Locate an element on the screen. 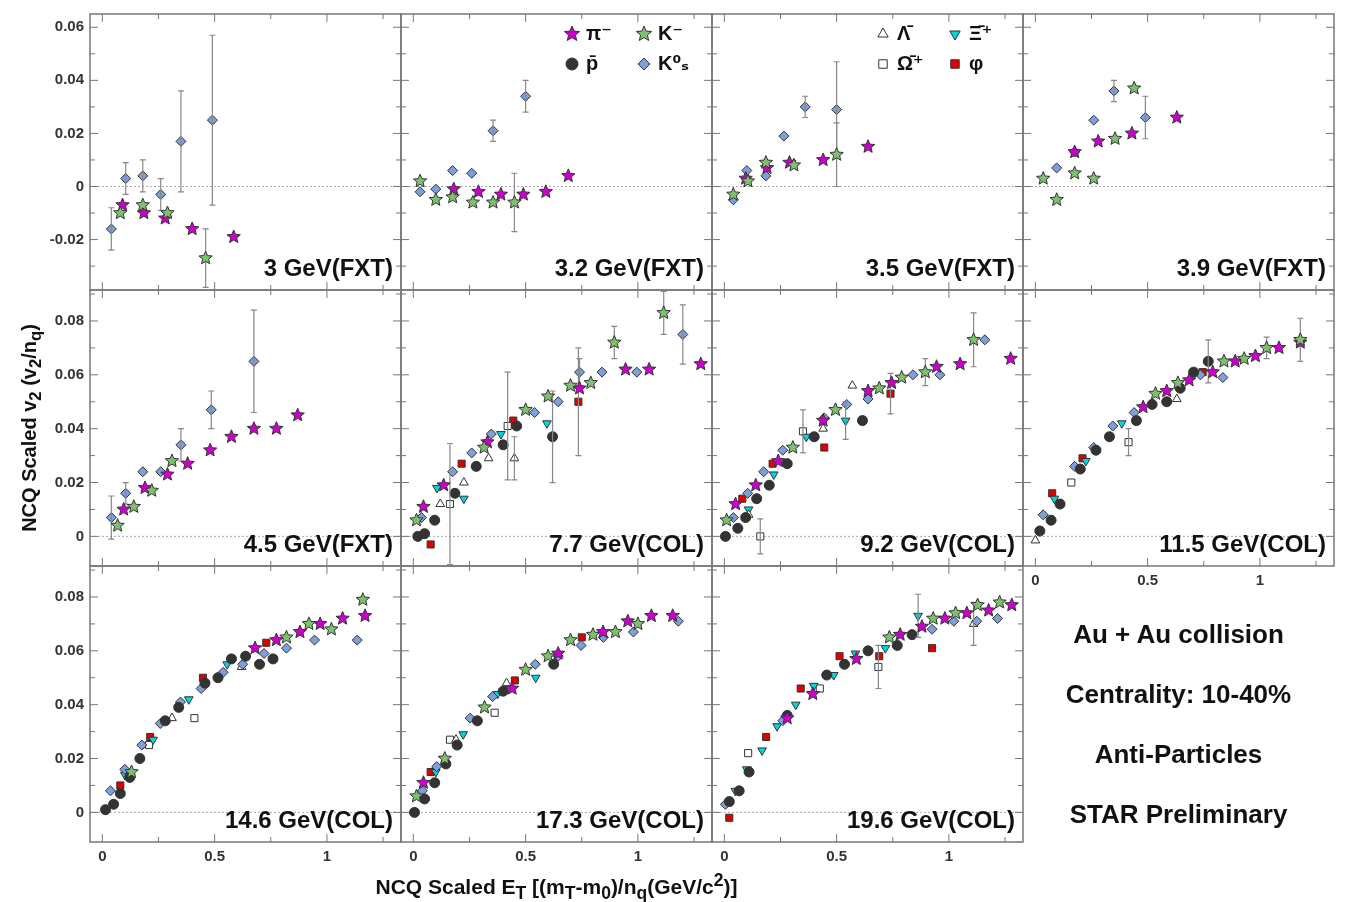  legend-label: p̄ is located at coordinates (592, 62).